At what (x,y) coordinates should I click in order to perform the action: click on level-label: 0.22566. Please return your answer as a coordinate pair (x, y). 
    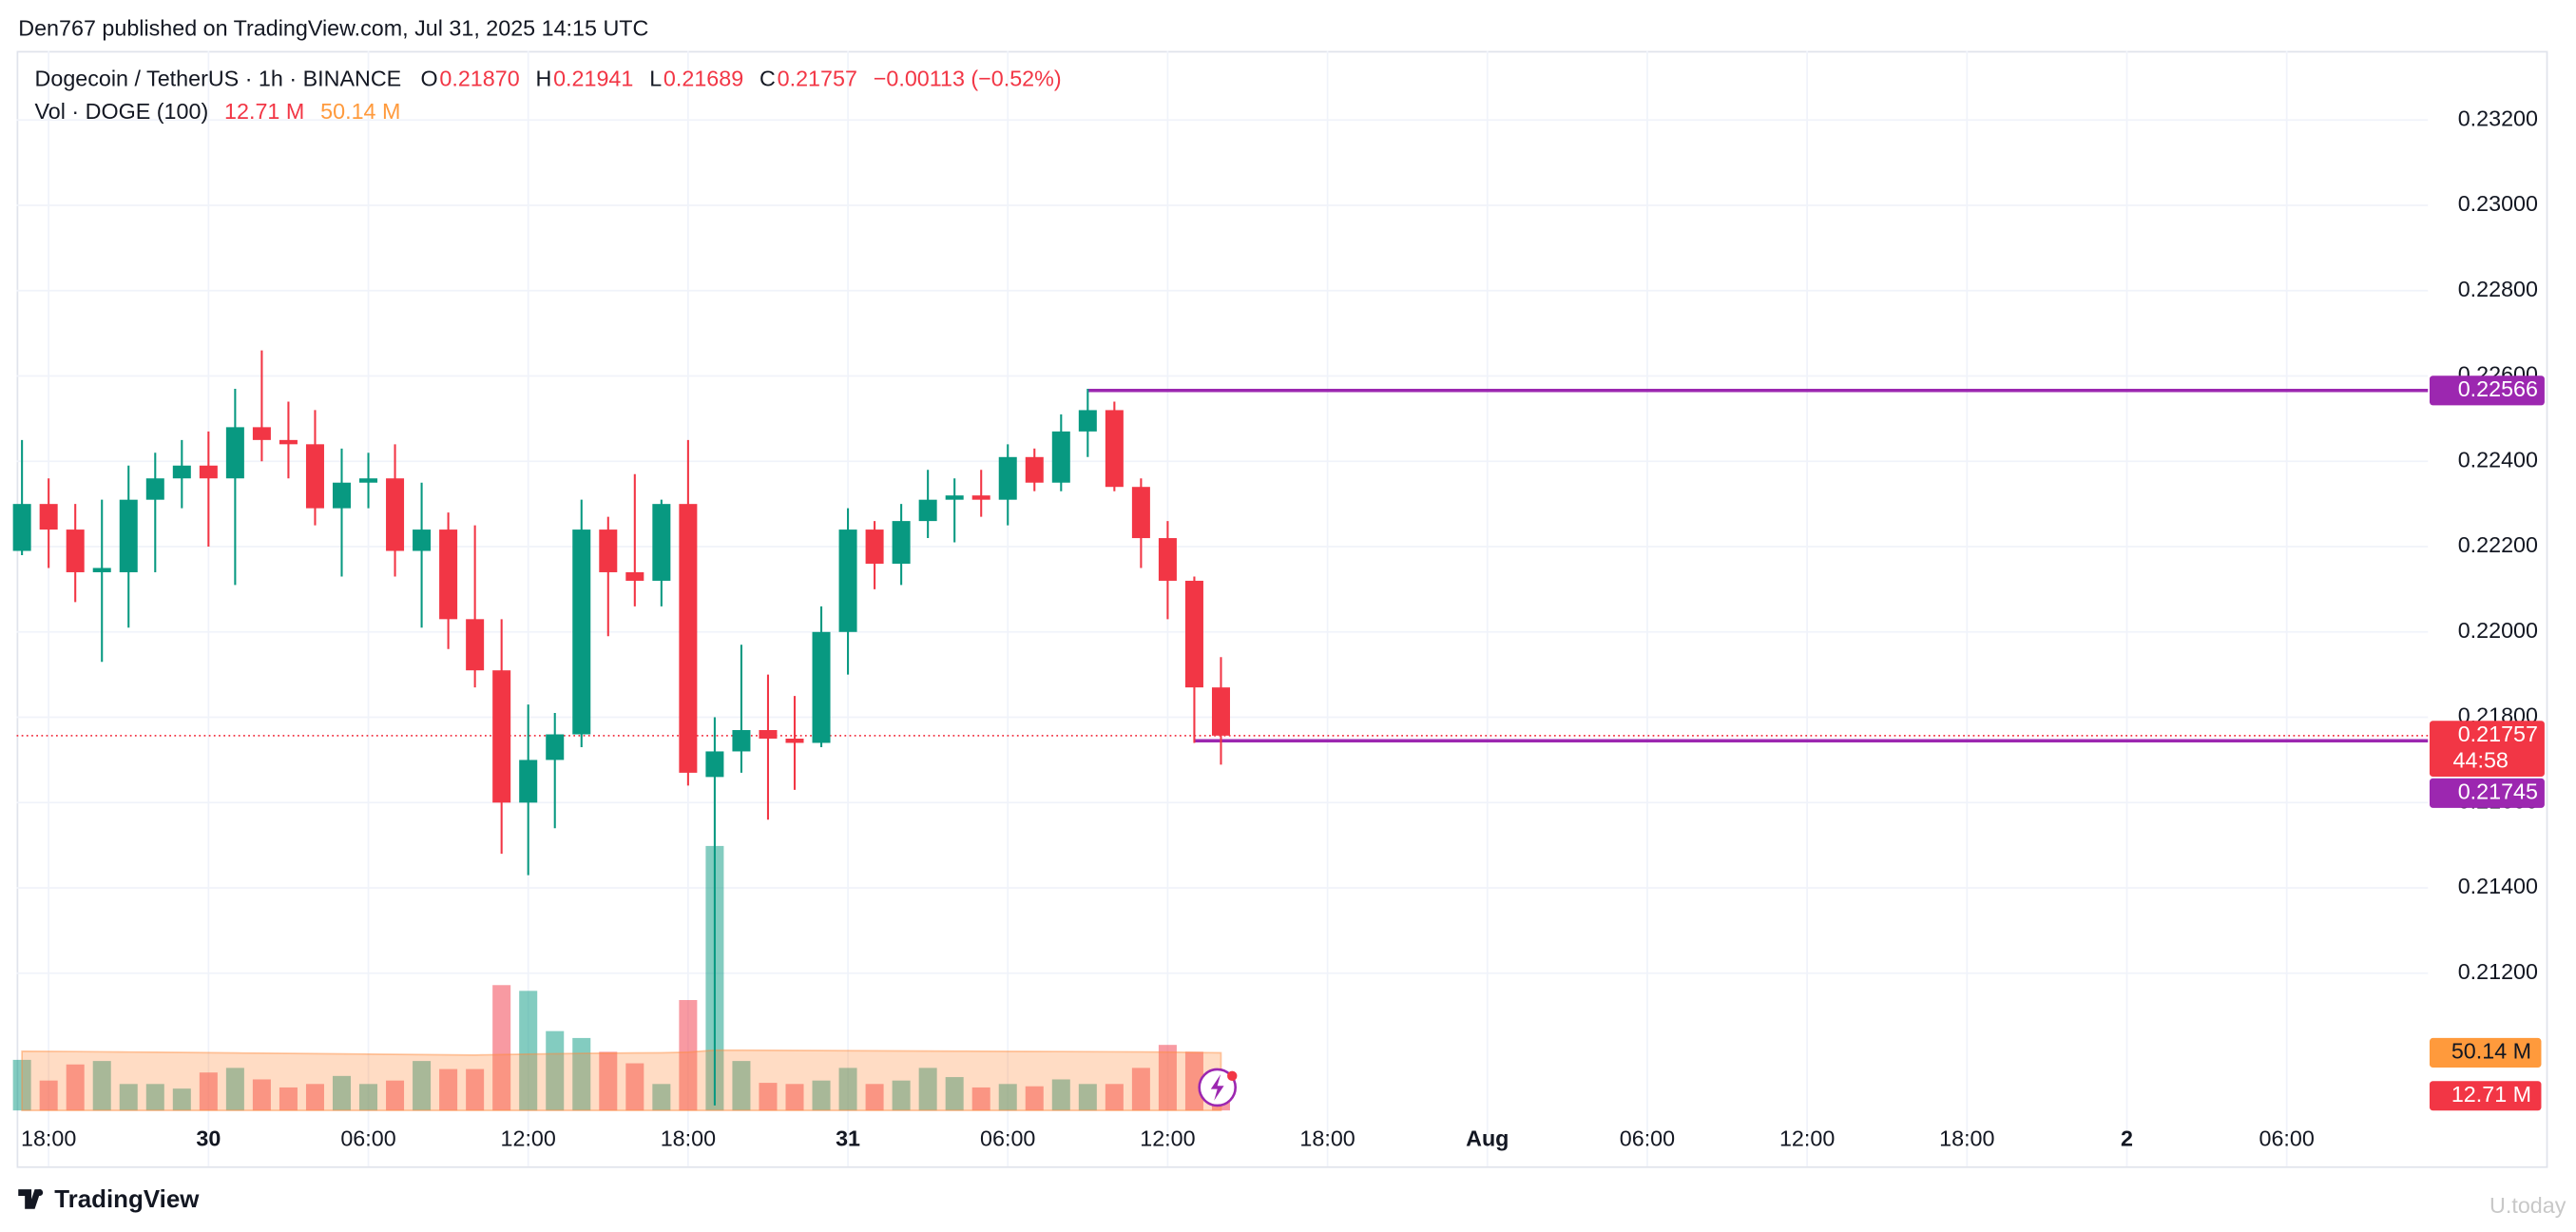
    Looking at the image, I should click on (2498, 388).